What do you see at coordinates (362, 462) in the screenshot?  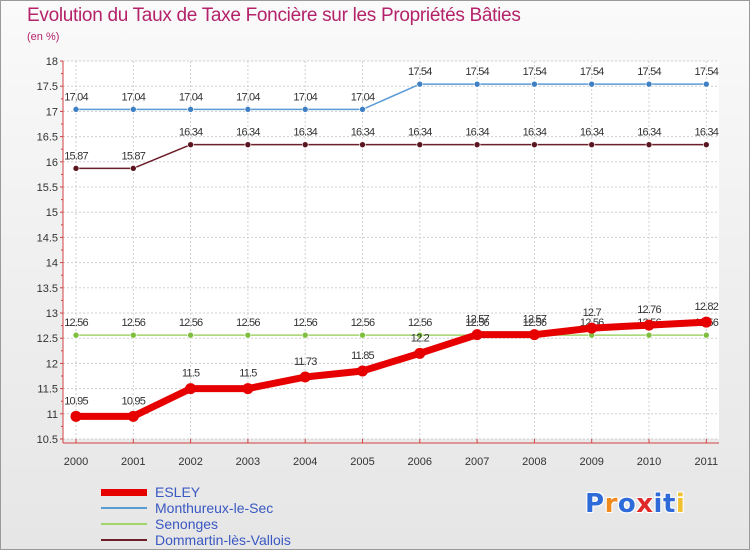 I see `x-tick-label: 2005` at bounding box center [362, 462].